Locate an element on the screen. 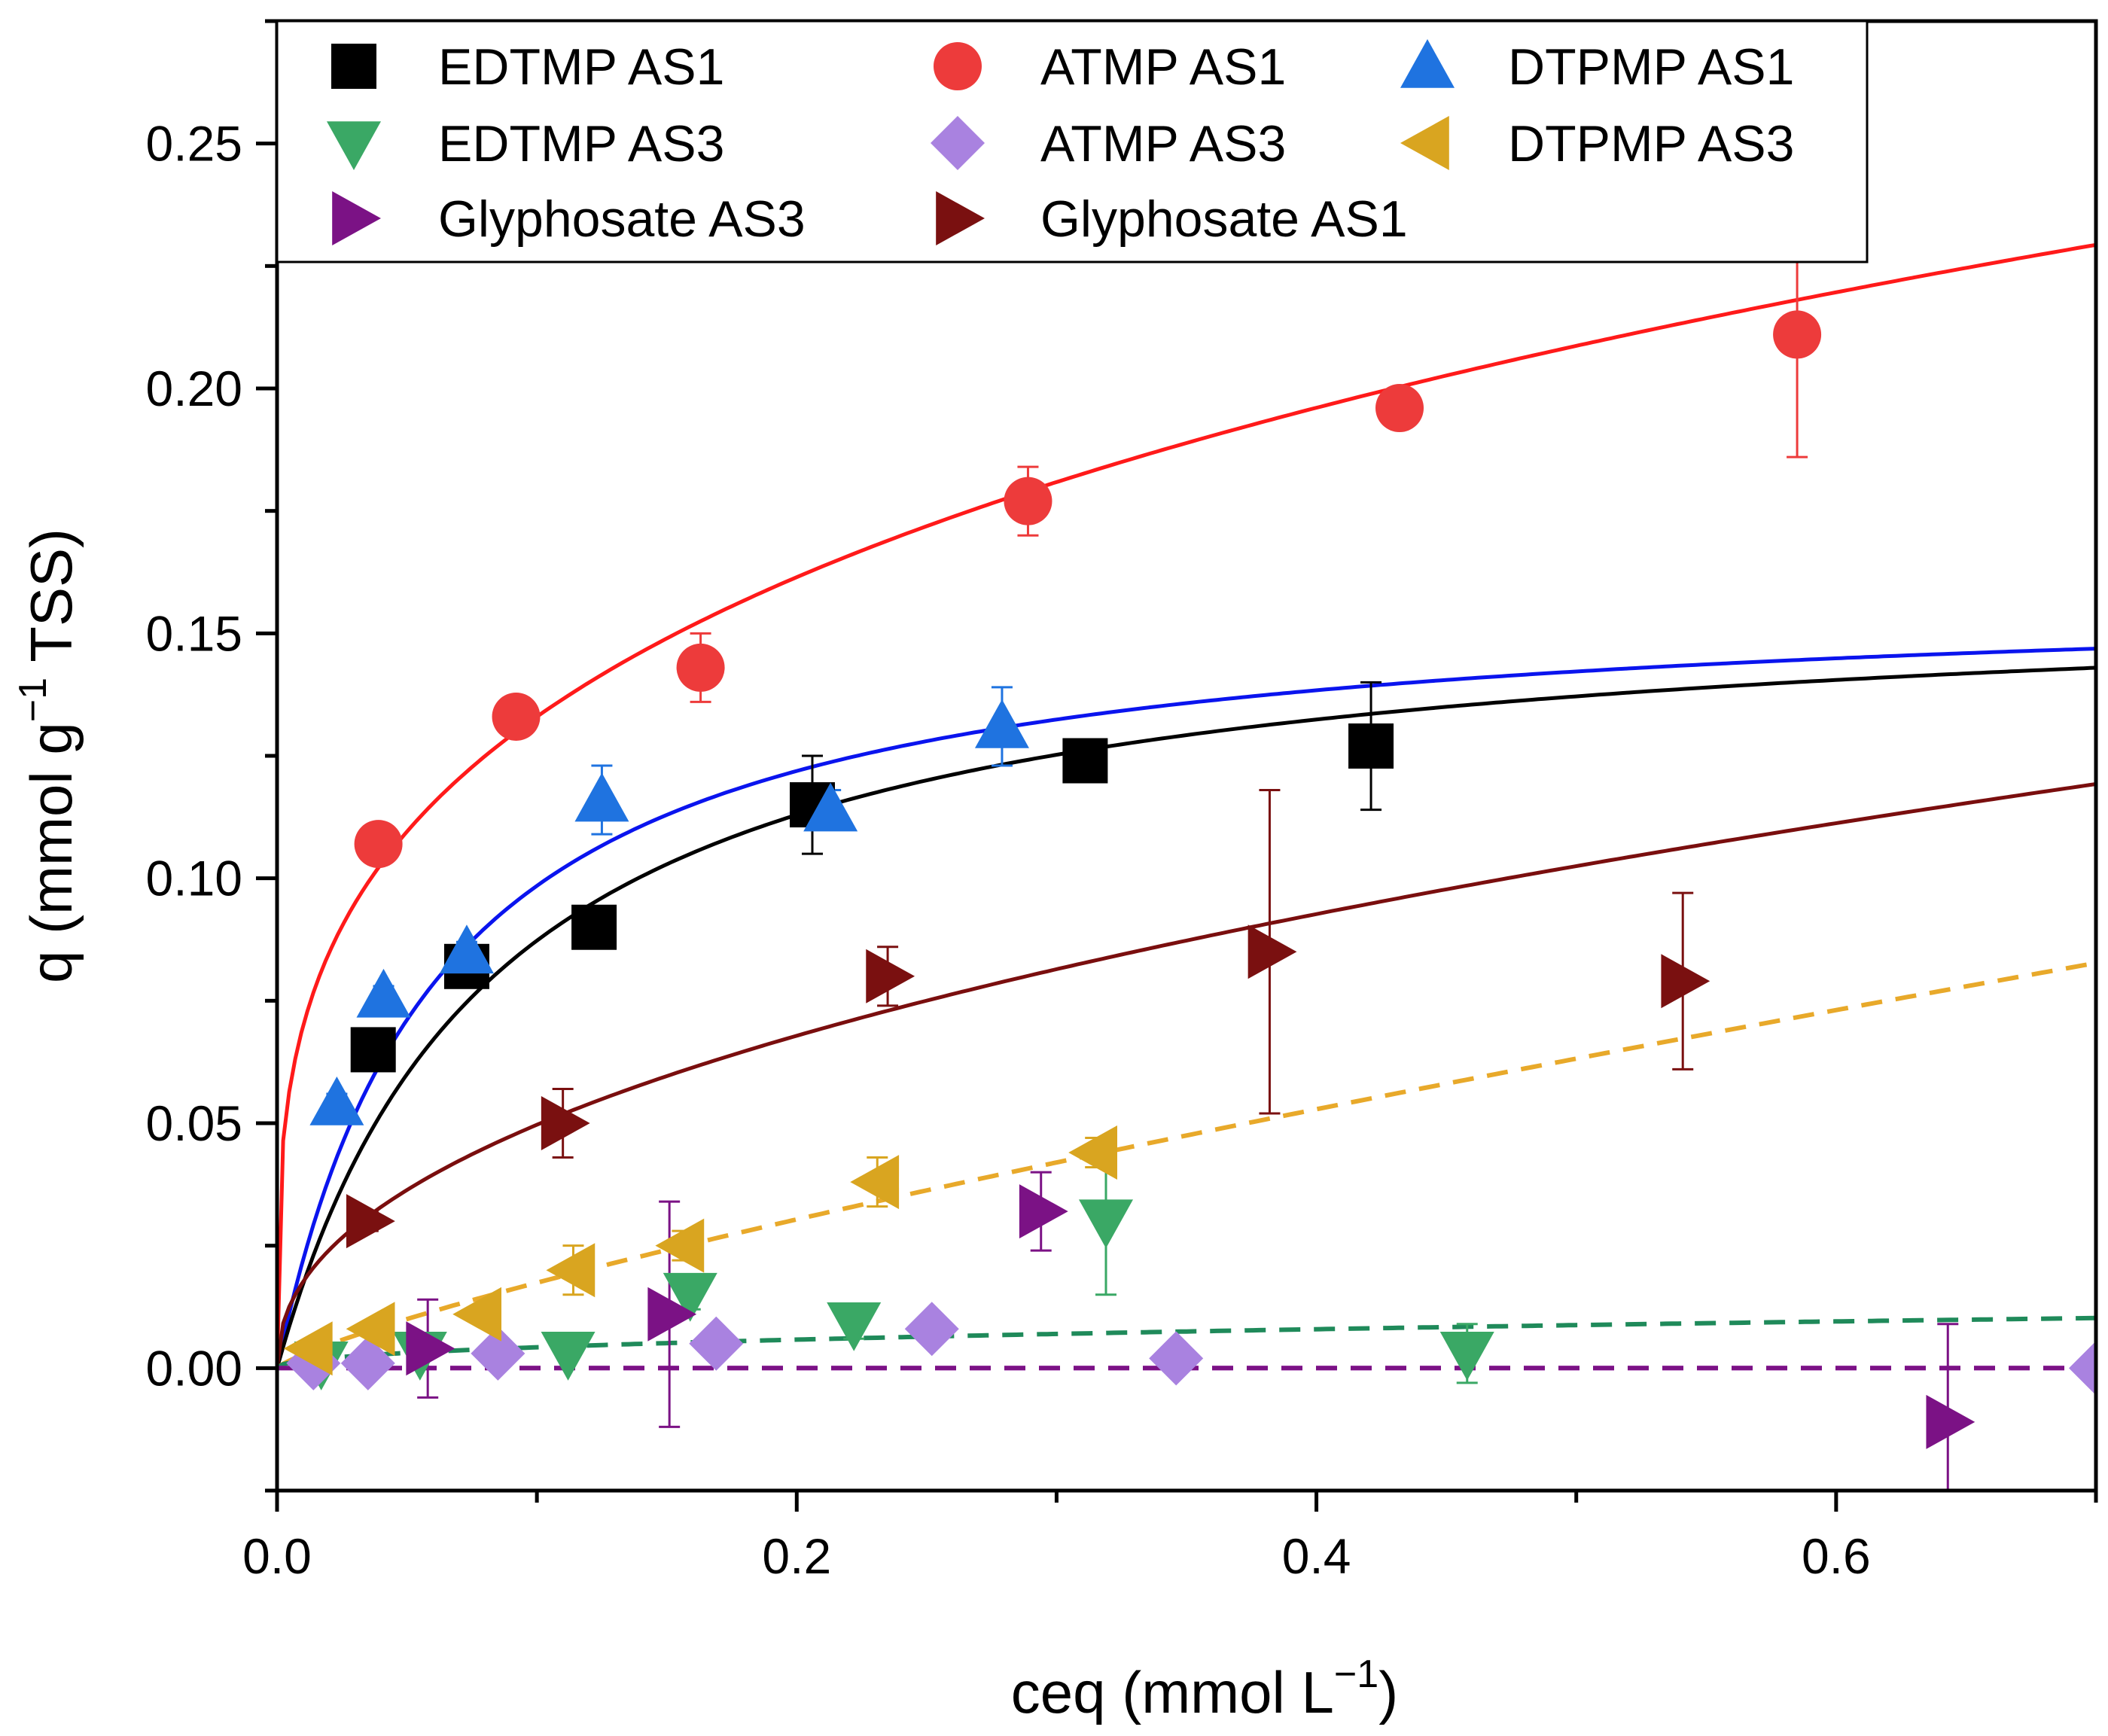 The image size is (2108, 1736). y-tick-label: 0.10 is located at coordinates (194, 878).